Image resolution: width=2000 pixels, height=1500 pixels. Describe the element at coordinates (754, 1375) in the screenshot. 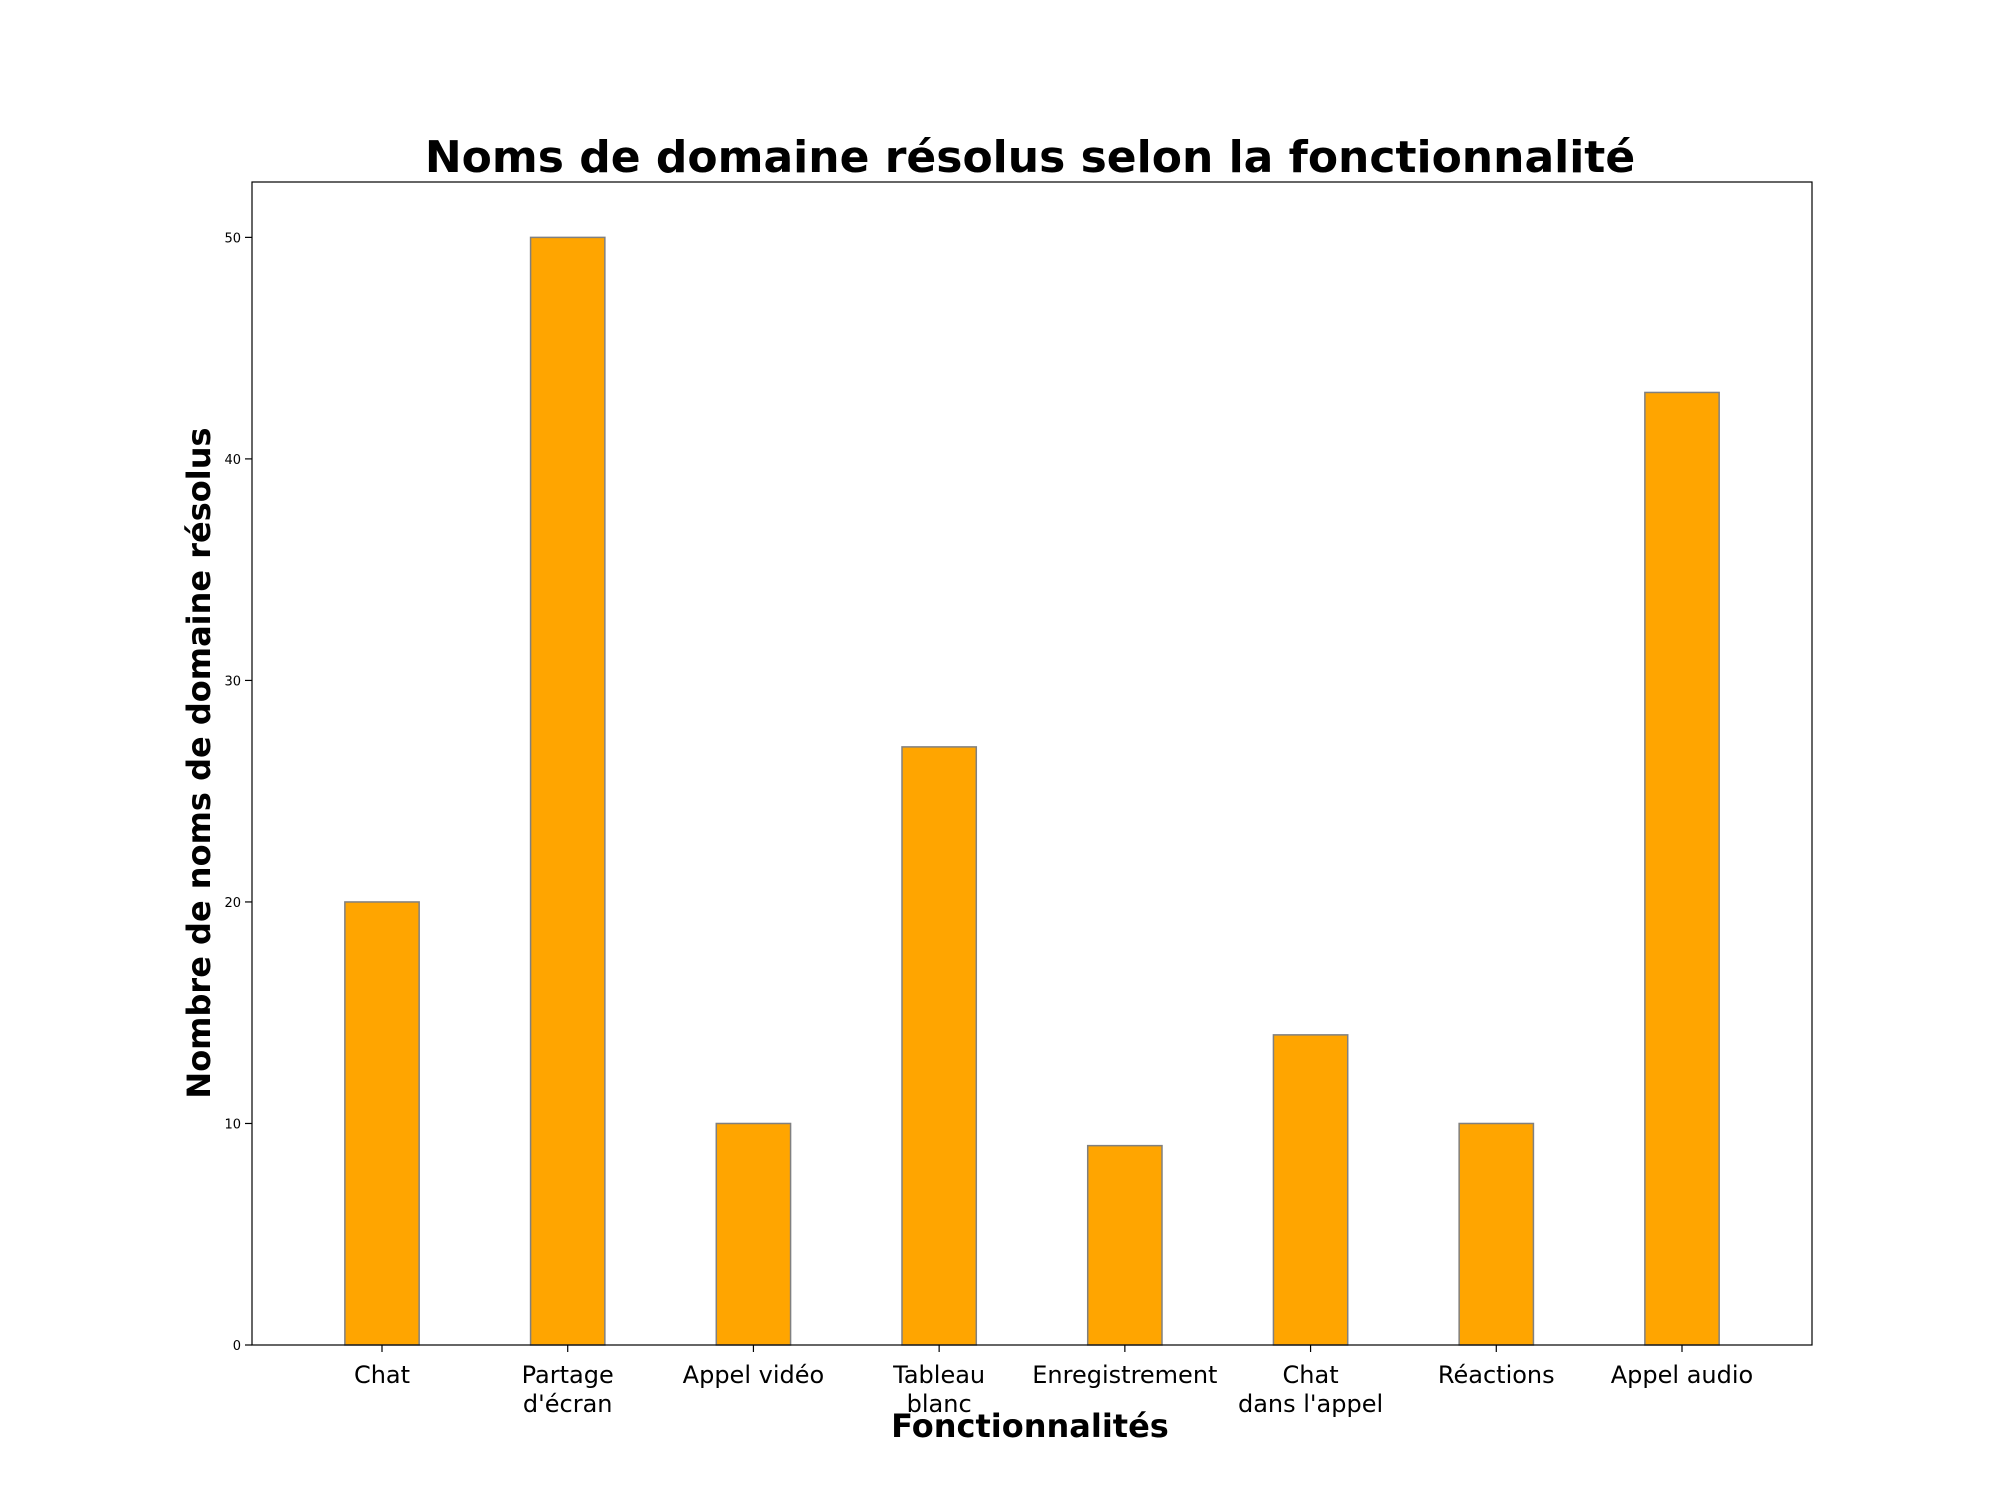

I see `x-tick-label-2: Appel vidéo` at that location.